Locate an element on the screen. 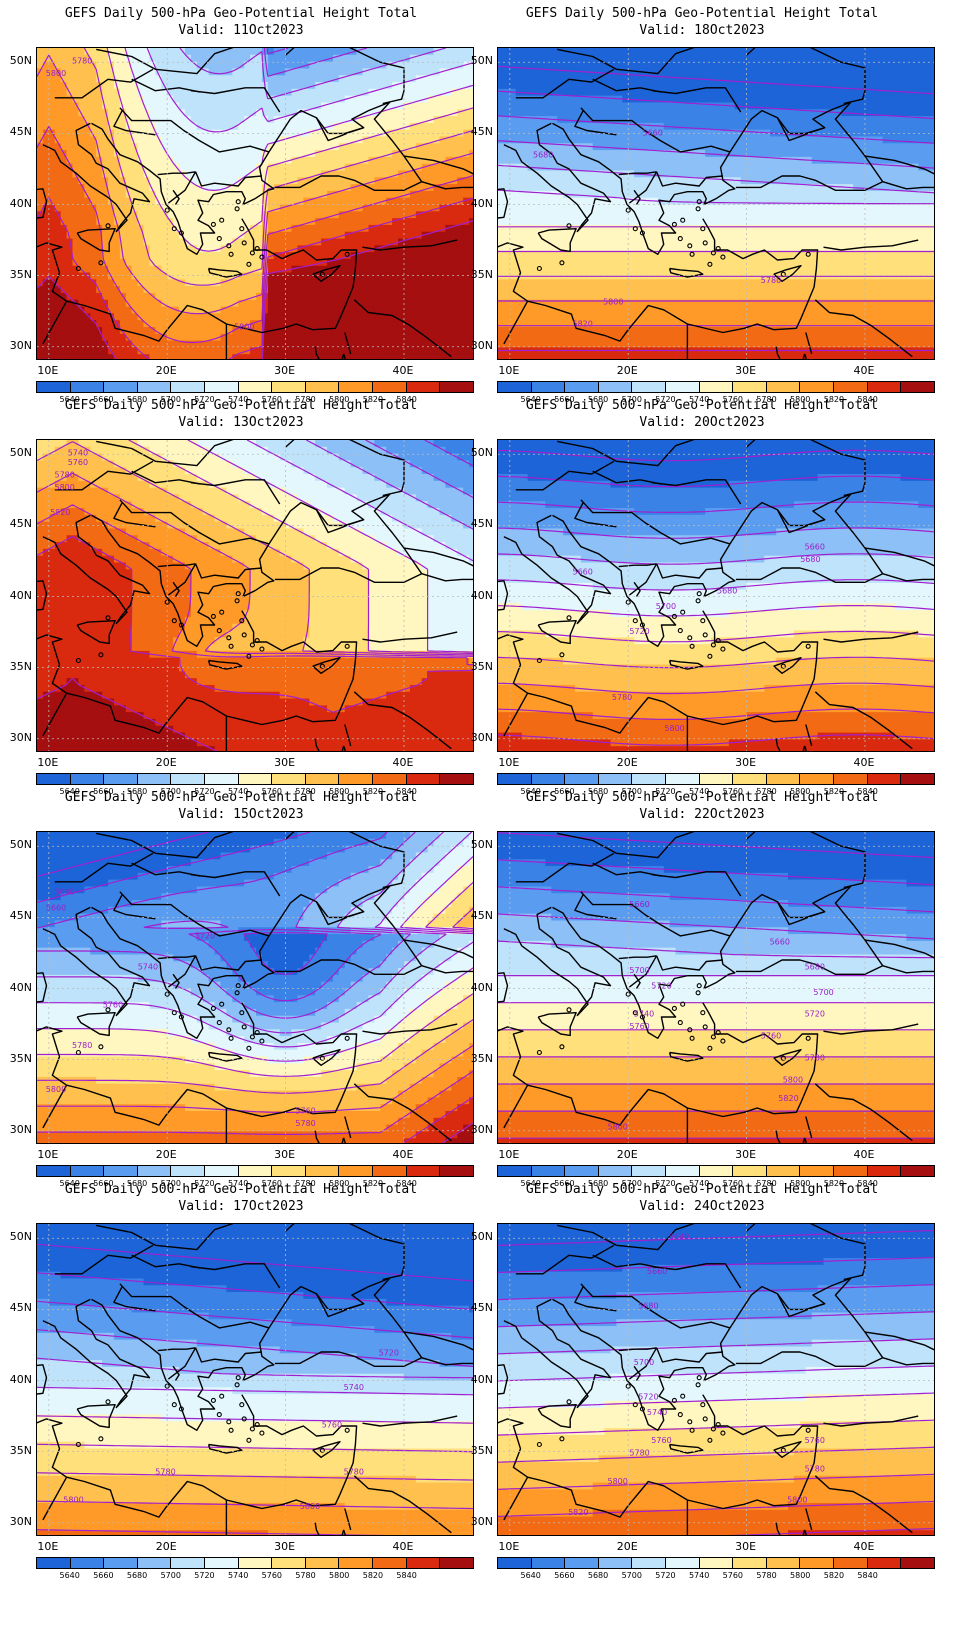  contour-labels: 5720 5740 5760 5780 5780 5800 5800 is located at coordinates (231, 1430).